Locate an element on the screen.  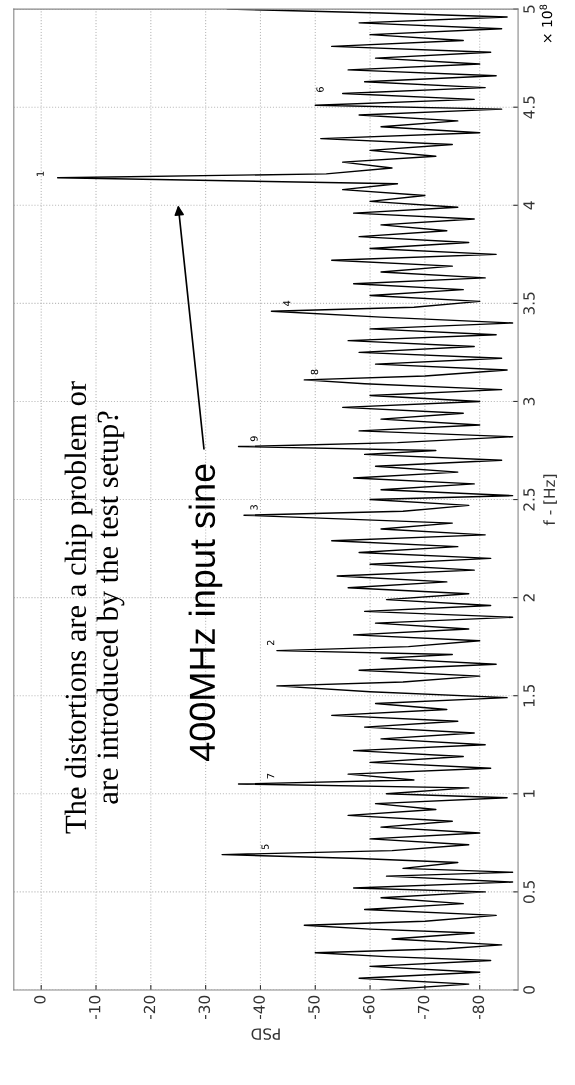
x-tick-label: -60 is located at coordinates (368, 1007).